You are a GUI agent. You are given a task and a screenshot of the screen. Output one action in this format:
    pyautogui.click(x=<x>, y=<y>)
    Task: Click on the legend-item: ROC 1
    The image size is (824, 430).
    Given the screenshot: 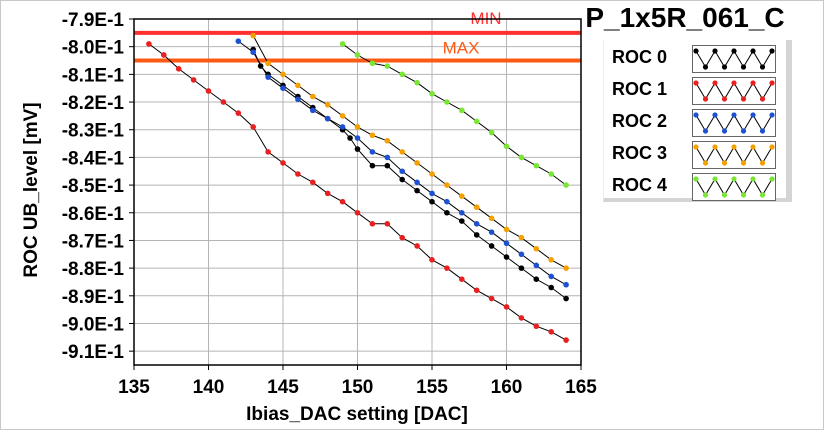 What is the action you would take?
    pyautogui.click(x=695, y=90)
    